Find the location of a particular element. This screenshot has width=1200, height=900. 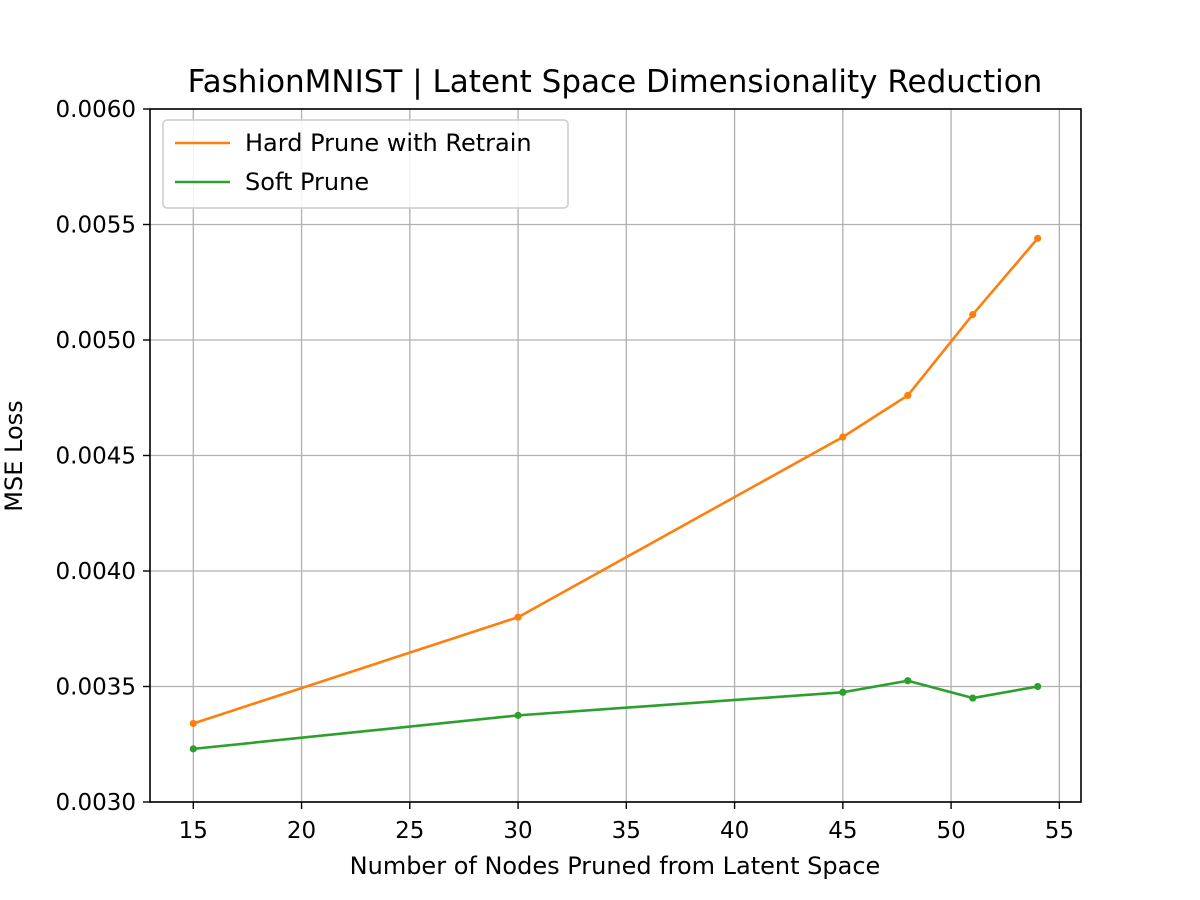

x-tick-label: 30 is located at coordinates (517, 831).